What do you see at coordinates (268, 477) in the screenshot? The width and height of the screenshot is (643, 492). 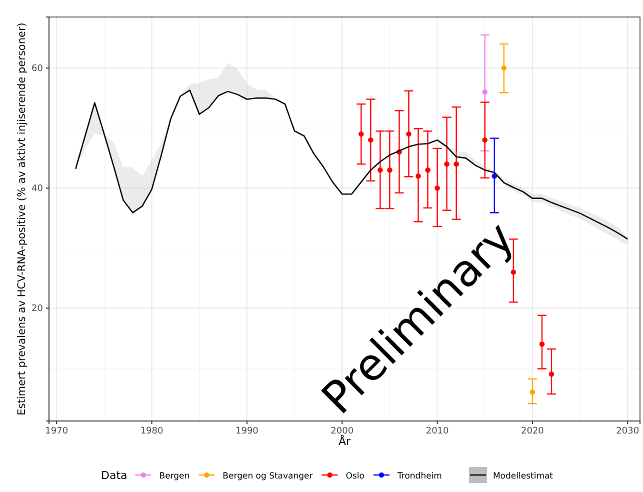 I see `legend-label: Bergen og Stavanger` at bounding box center [268, 477].